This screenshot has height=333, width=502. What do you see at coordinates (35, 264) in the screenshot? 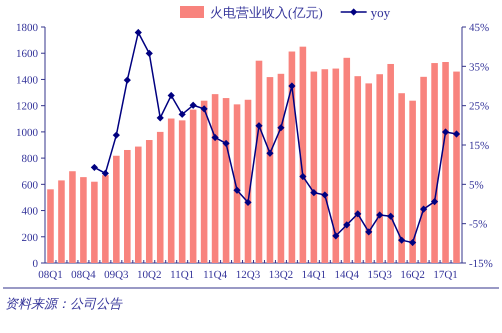
I see `y-tick-label: 0` at bounding box center [35, 264].